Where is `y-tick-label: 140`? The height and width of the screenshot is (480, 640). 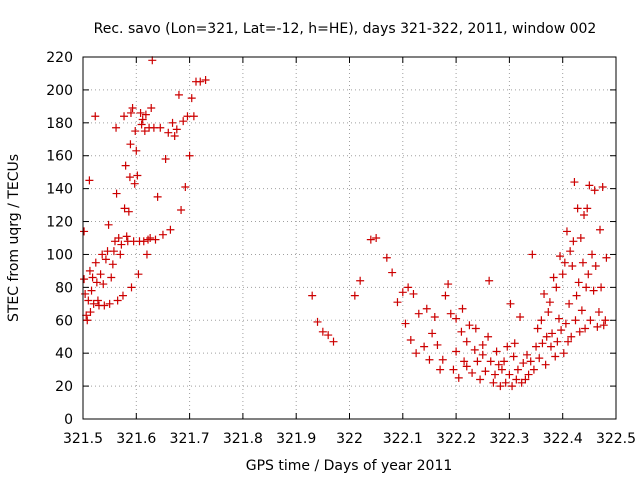
y-tick-label: 140 is located at coordinates (59, 190).